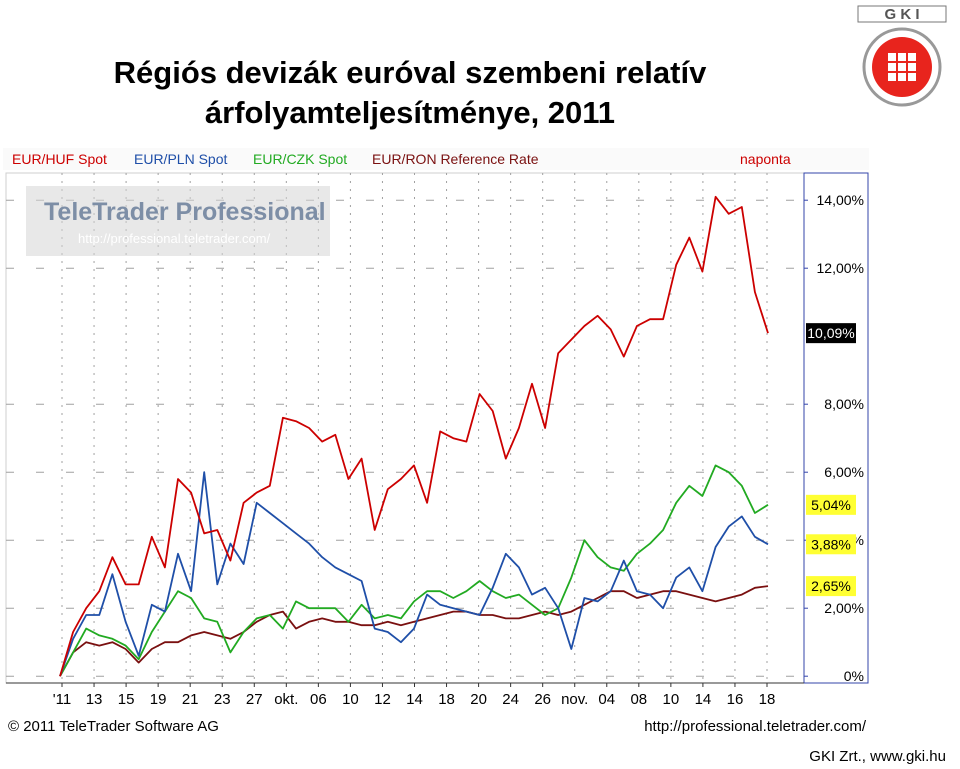 The height and width of the screenshot is (769, 960). Describe the element at coordinates (844, 404) in the screenshot. I see `y-tick-label-2: 8,00%` at that location.